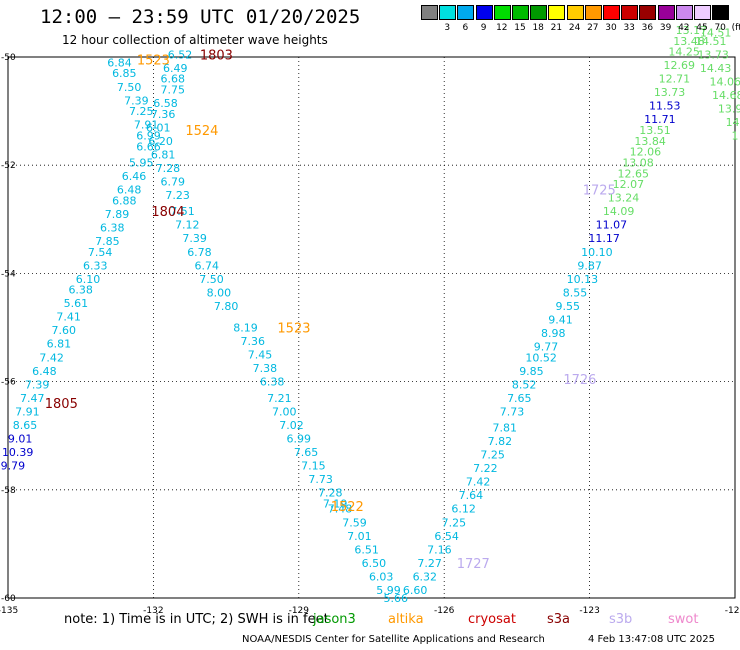 The height and width of the screenshot is (650, 740). Describe the element at coordinates (199, 252) in the screenshot. I see `wave-height-value: 6.78` at that location.